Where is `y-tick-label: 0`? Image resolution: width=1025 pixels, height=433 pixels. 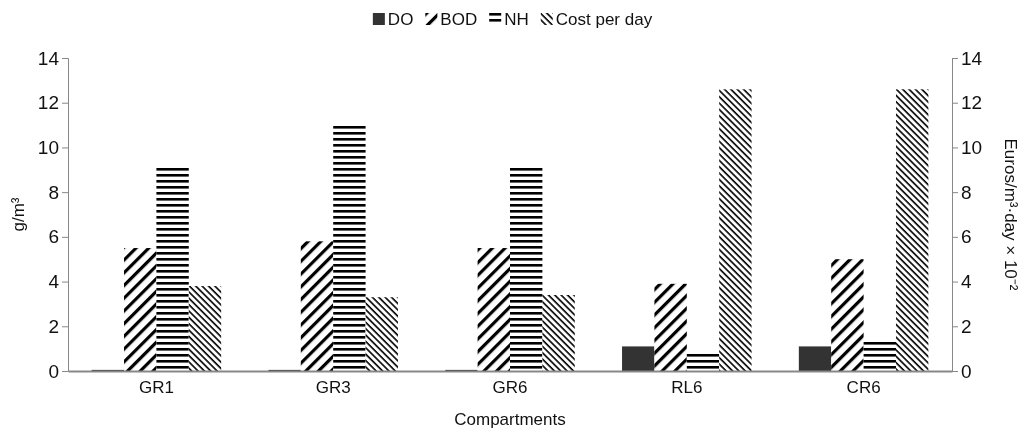 y-tick-label: 0 is located at coordinates (53, 371).